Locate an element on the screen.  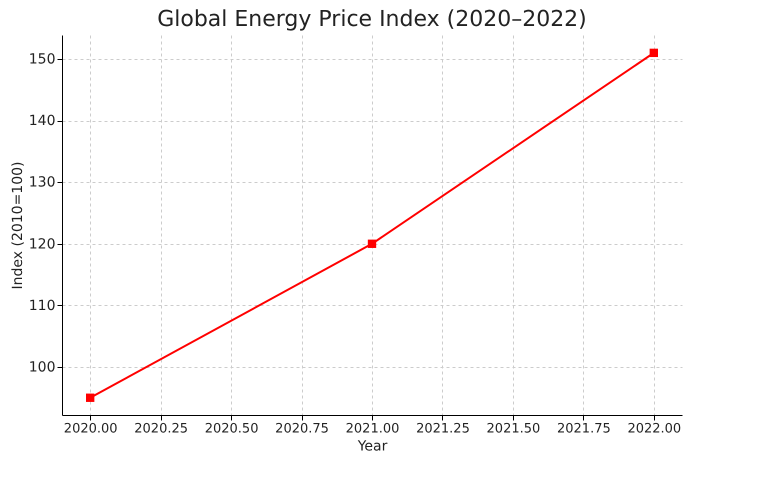
y-axis-title: Index (2010=100) is located at coordinates (18, 226).